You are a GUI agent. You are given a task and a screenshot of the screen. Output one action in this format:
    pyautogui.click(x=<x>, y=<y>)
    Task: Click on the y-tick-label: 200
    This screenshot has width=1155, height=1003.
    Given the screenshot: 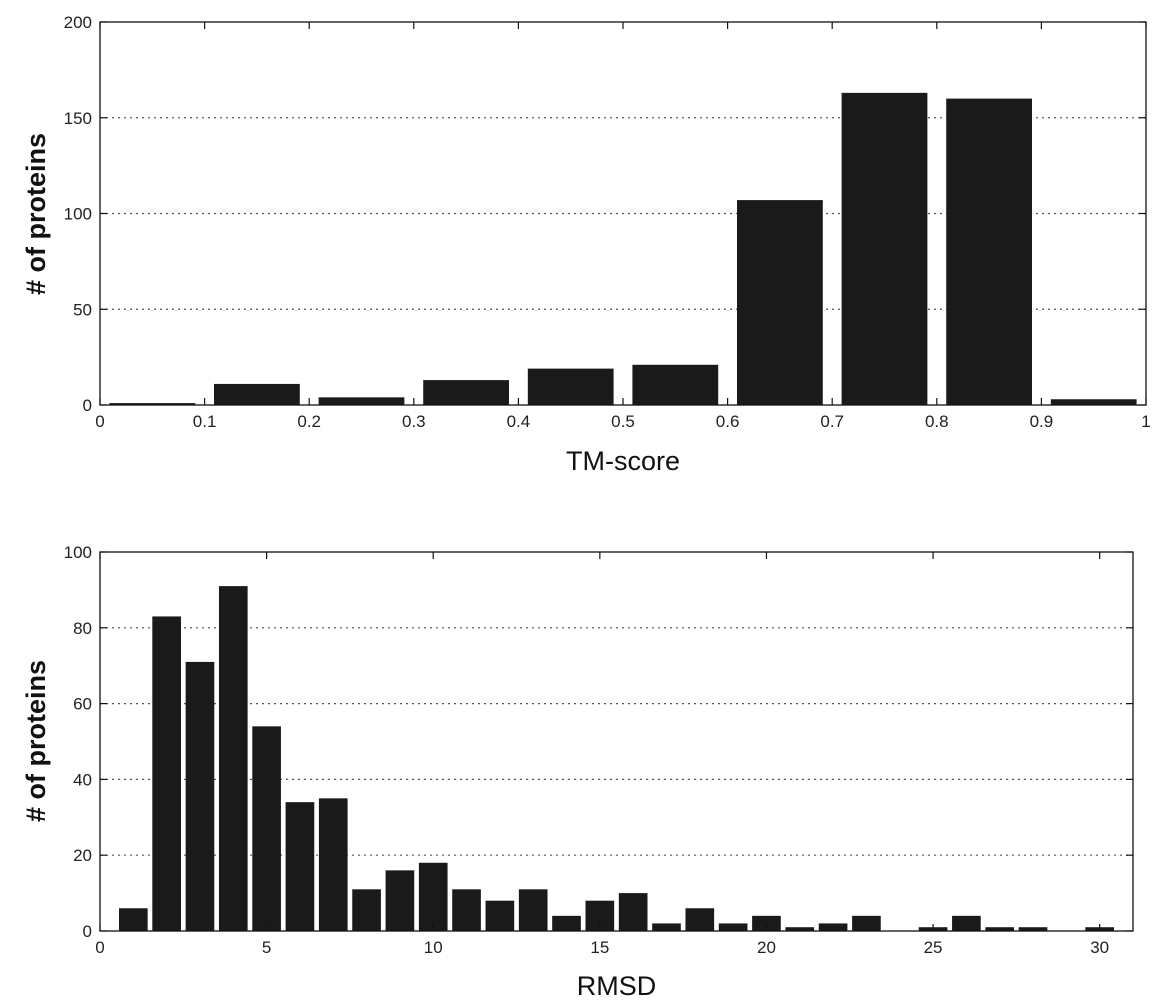 What is the action you would take?
    pyautogui.click(x=78, y=22)
    